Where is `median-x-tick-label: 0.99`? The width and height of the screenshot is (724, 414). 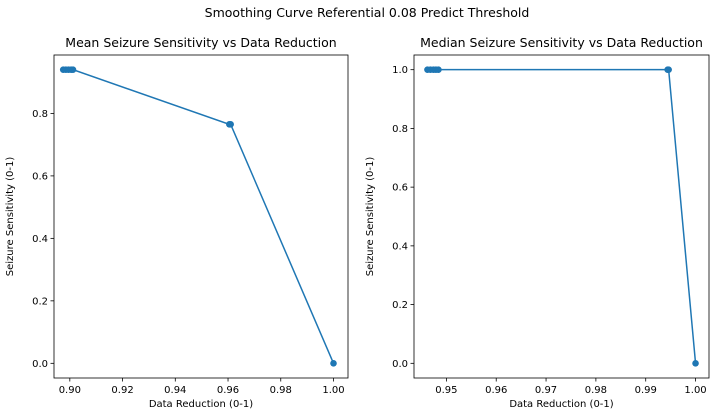
median-x-tick-label: 0.99 is located at coordinates (646, 390).